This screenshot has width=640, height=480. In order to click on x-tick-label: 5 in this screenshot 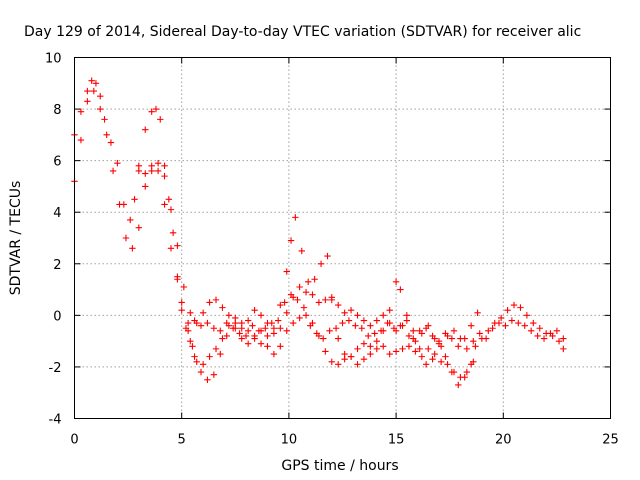, I will do `click(182, 440)`.